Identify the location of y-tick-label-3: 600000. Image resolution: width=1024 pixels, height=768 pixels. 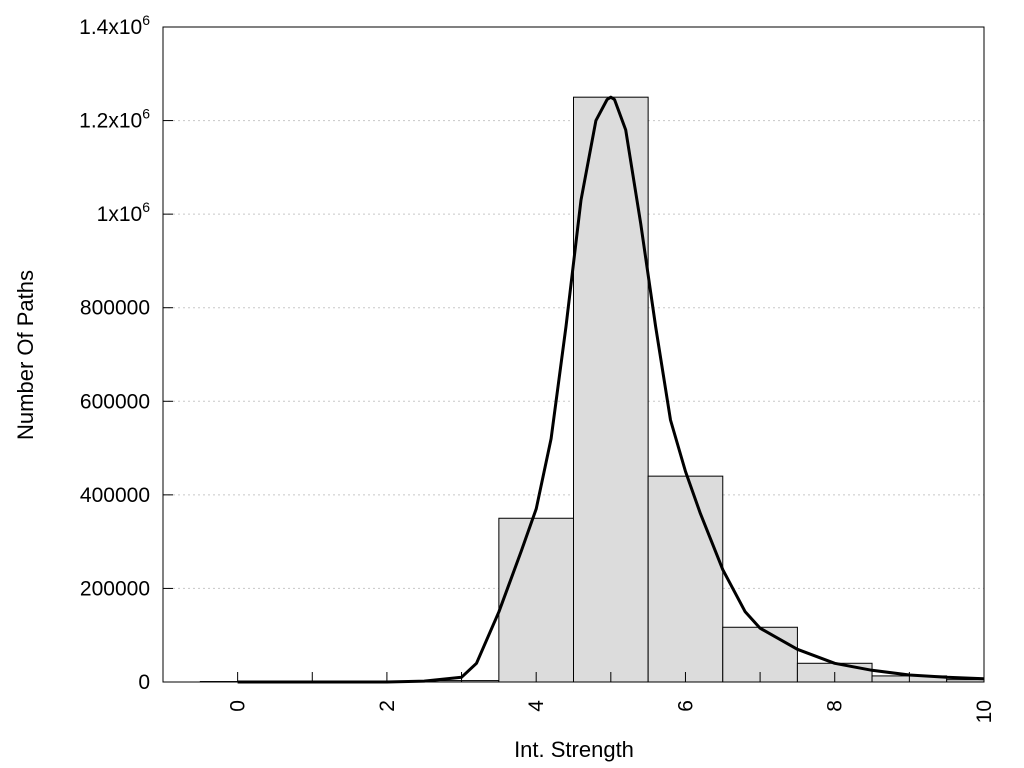
(115, 401).